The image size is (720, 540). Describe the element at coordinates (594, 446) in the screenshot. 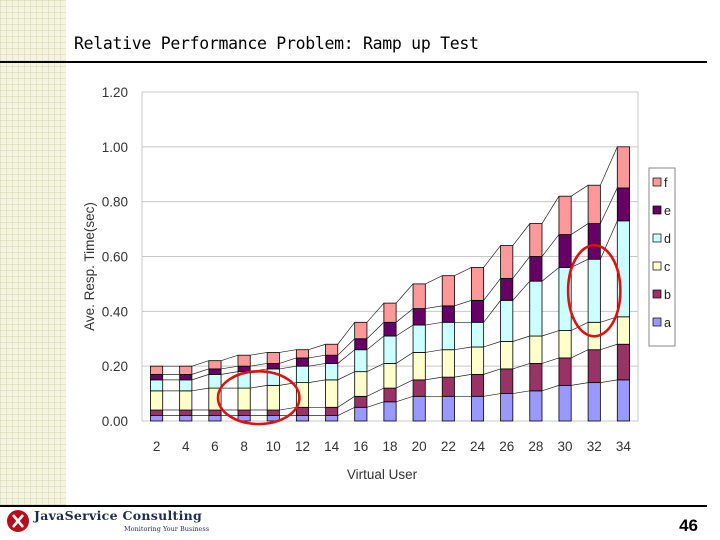

I see `x-tick-label: 32` at that location.